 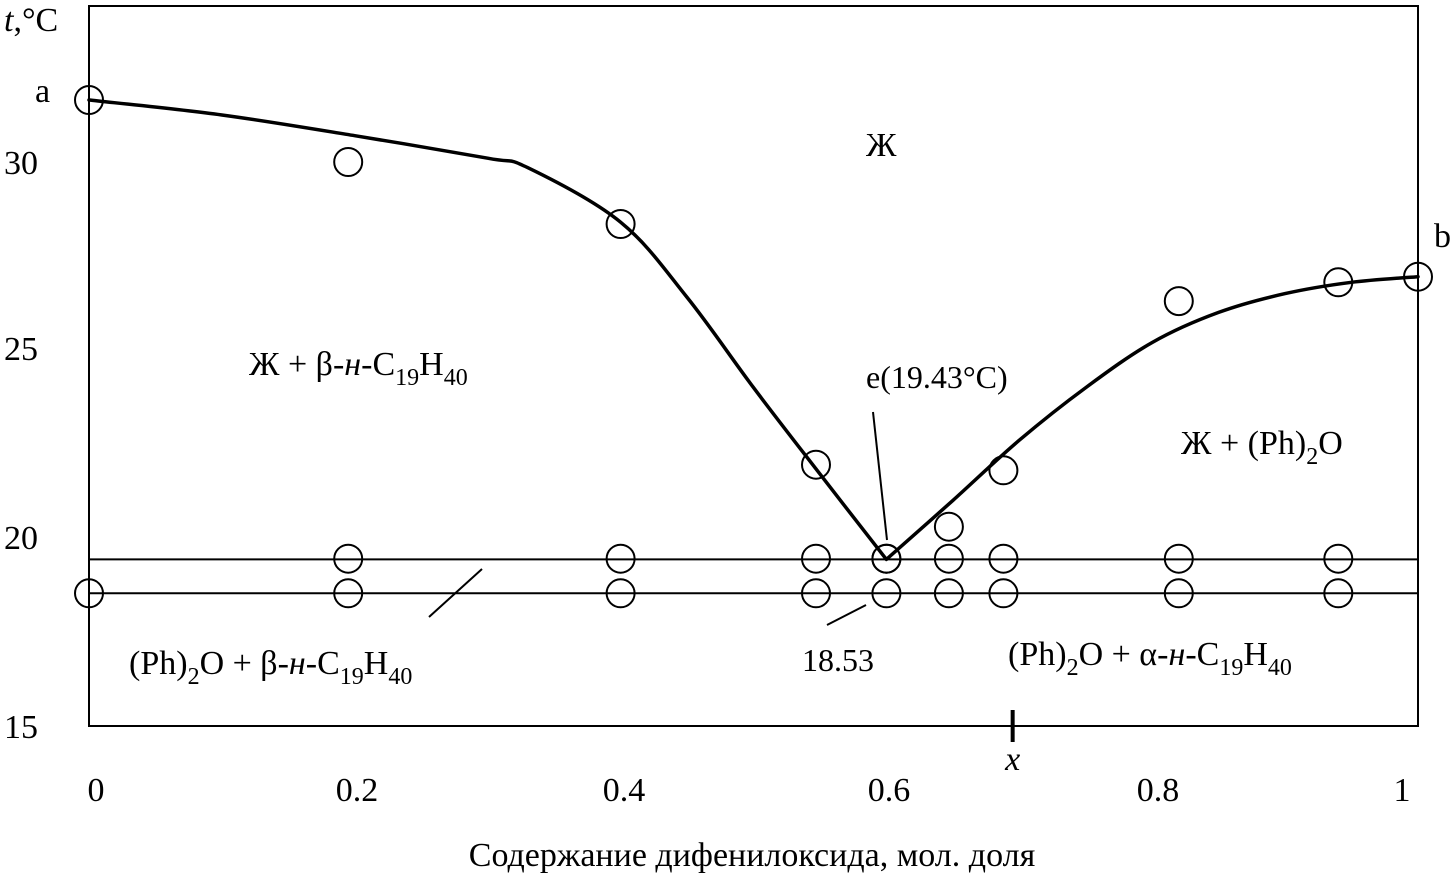 I want to click on region-liquid-plus-beta-label: Ж + β-н-C19H40, so click(x=358, y=368).